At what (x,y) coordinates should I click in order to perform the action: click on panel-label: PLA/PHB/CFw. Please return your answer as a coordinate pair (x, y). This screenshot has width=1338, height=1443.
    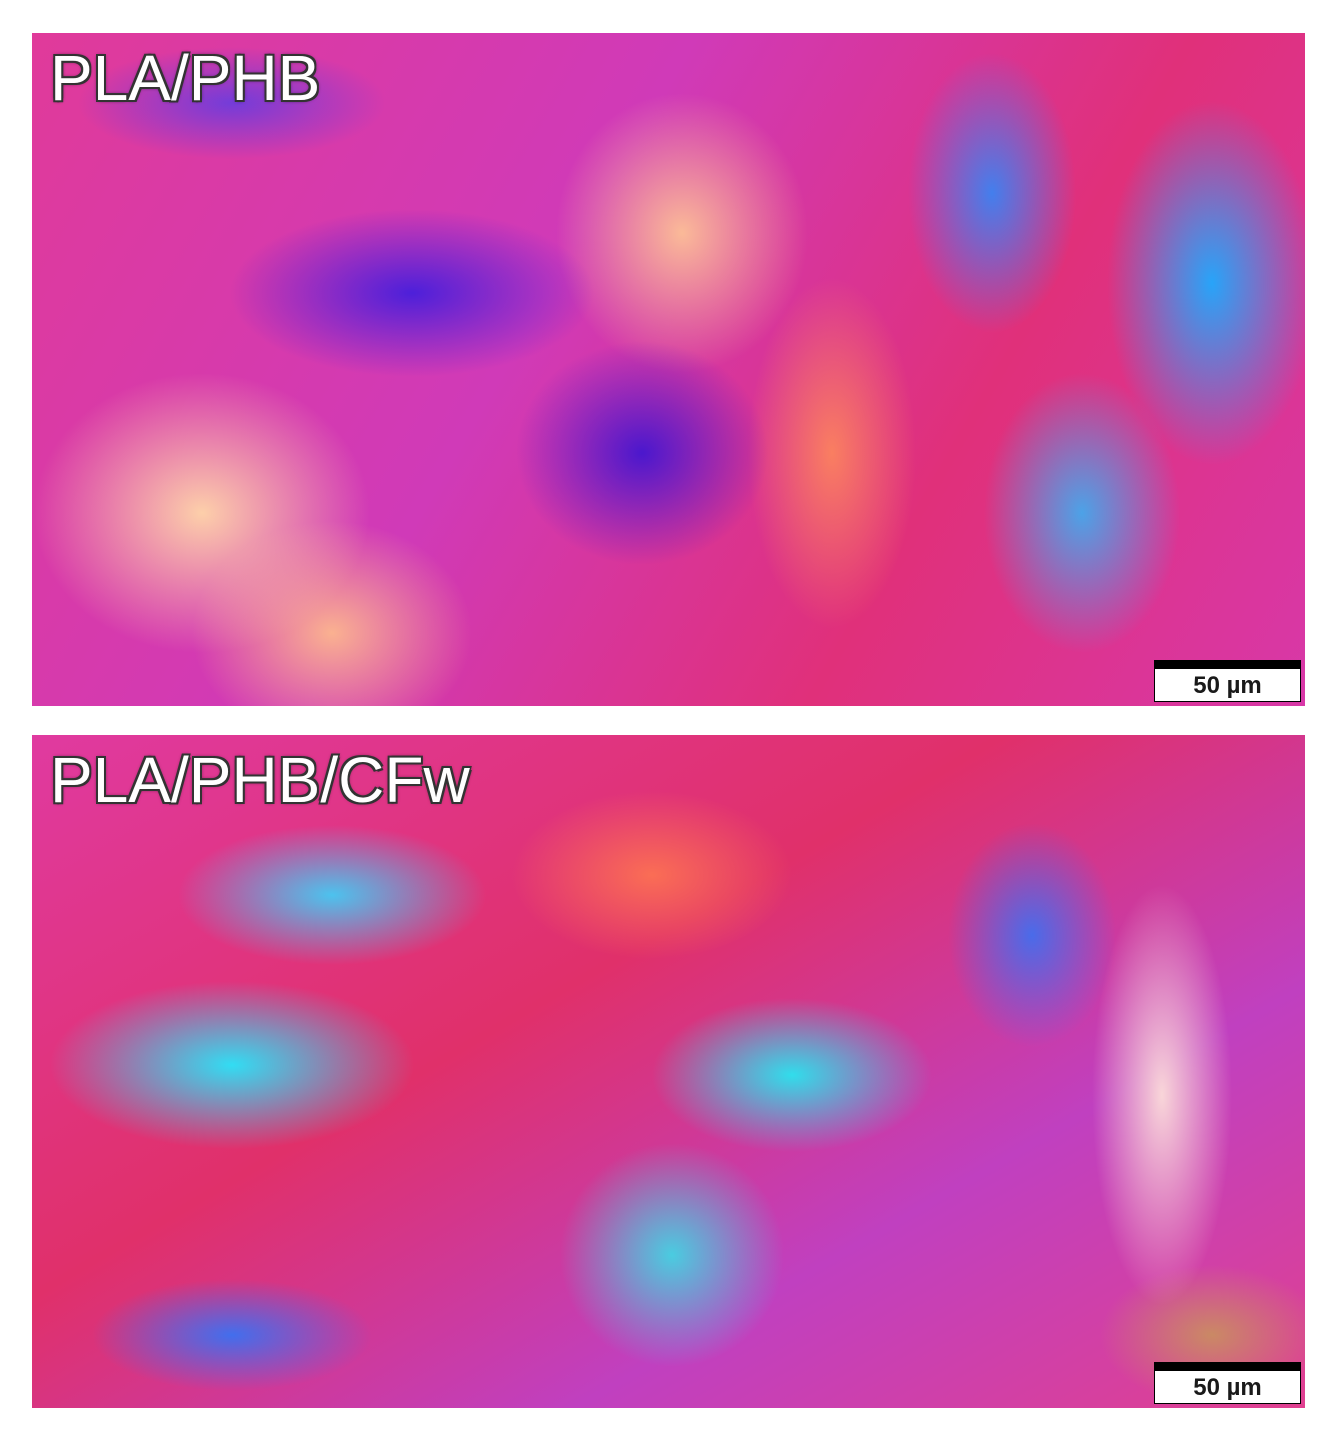
    Looking at the image, I should click on (260, 780).